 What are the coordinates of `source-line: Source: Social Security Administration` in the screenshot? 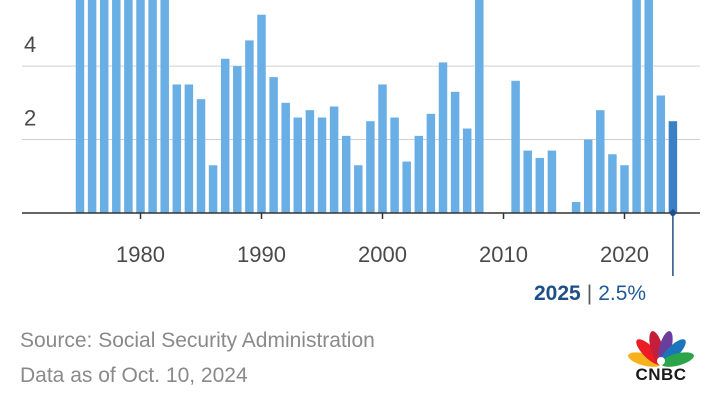 It's located at (197, 340).